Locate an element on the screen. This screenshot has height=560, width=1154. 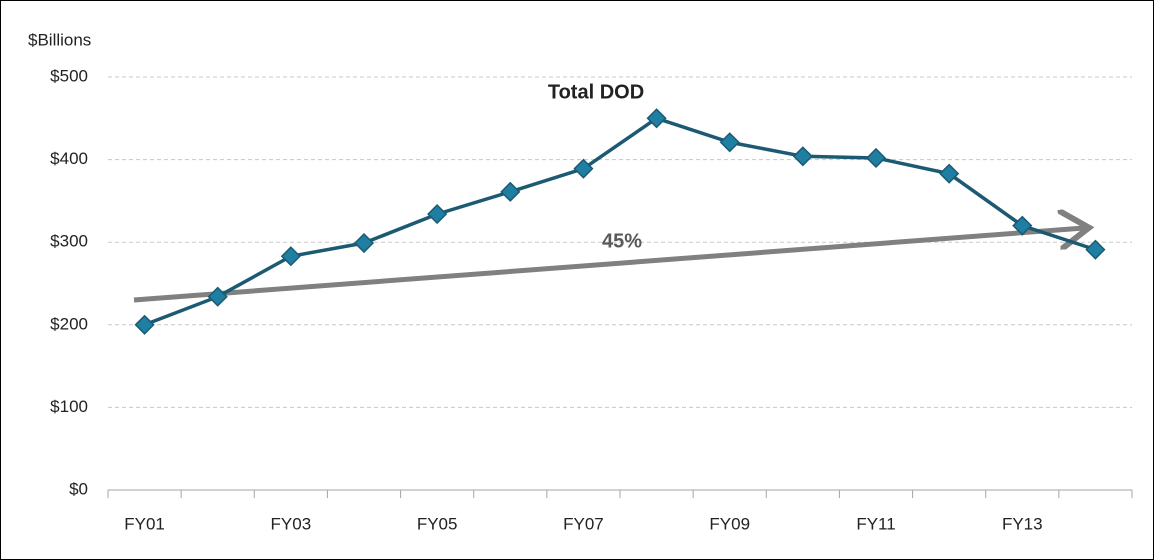
x-tick-label: FY05 is located at coordinates (437, 523).